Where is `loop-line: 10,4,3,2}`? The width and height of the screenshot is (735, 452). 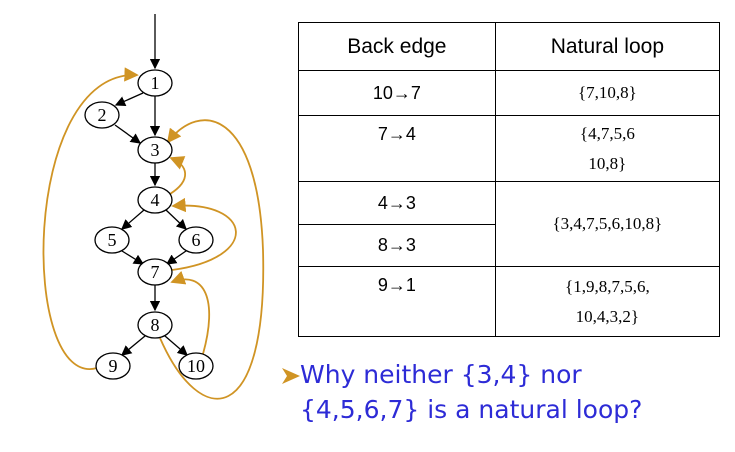
loop-line: 10,4,3,2} is located at coordinates (607, 316).